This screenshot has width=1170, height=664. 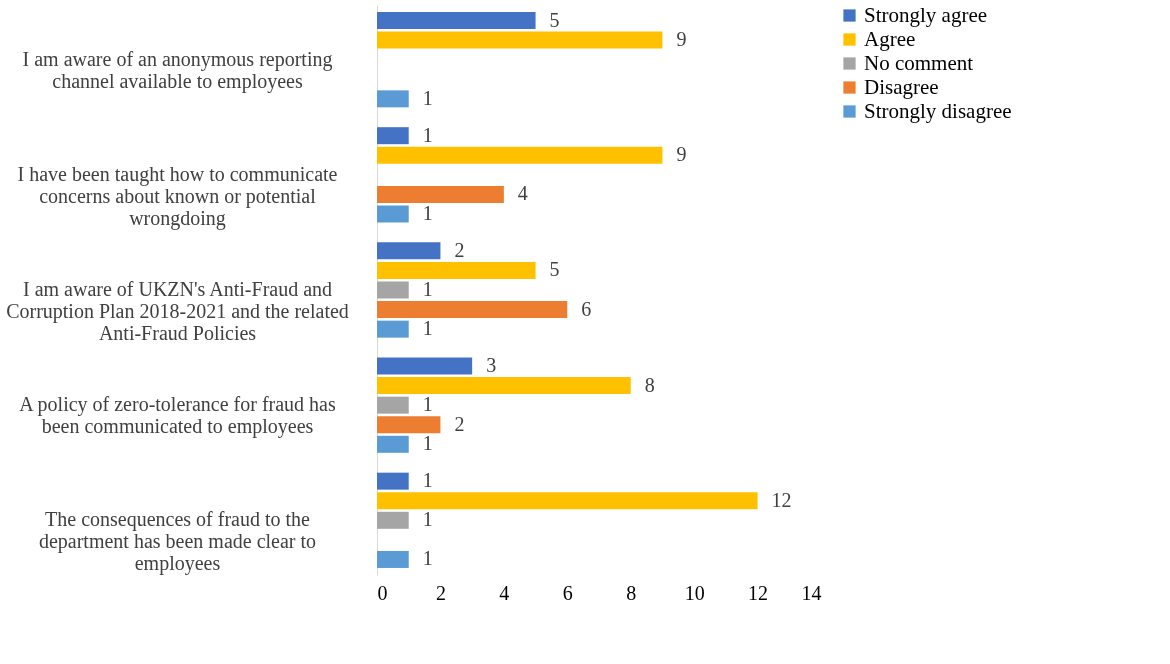 I want to click on x-tick-label: 10, so click(x=694, y=592).